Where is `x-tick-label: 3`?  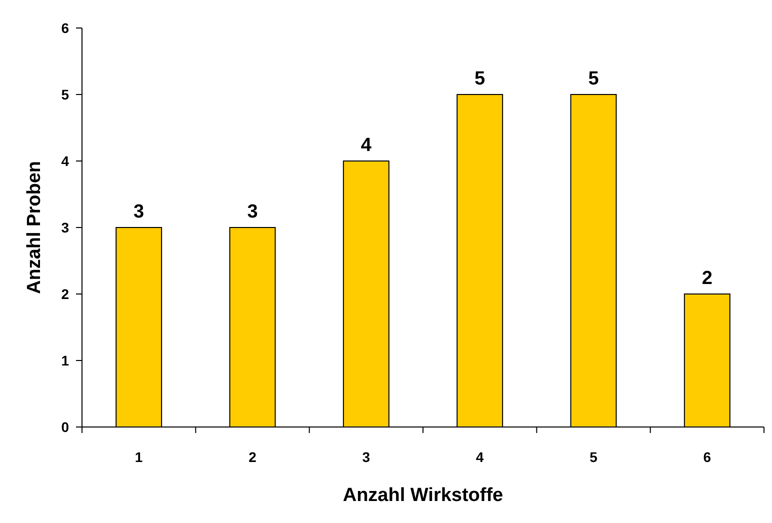
x-tick-label: 3 is located at coordinates (366, 457).